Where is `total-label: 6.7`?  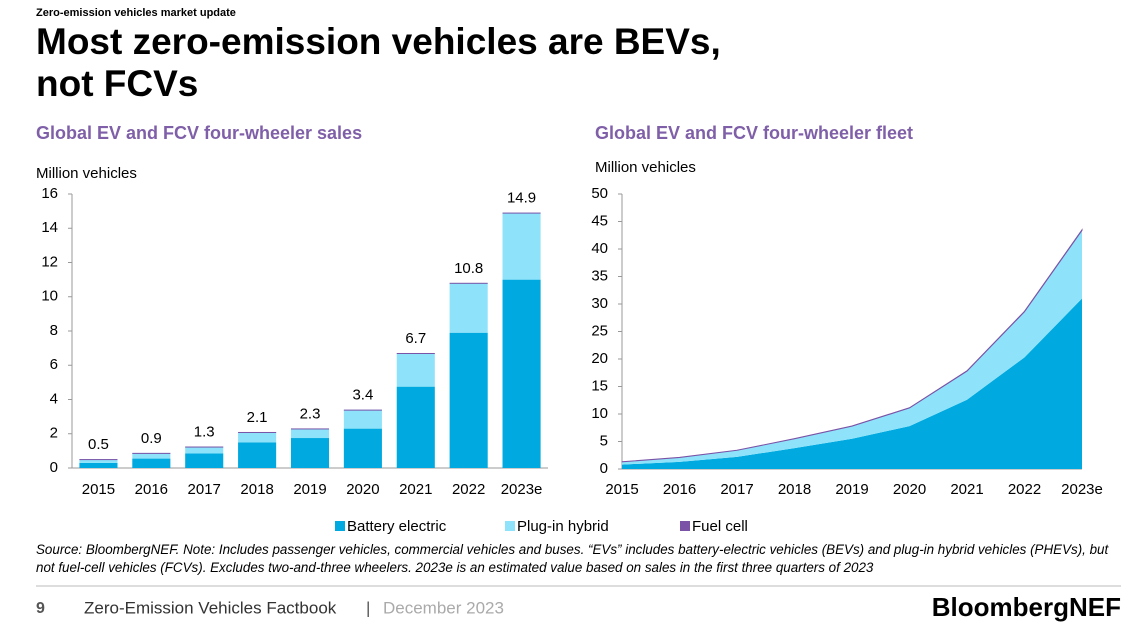
total-label: 6.7 is located at coordinates (415, 338).